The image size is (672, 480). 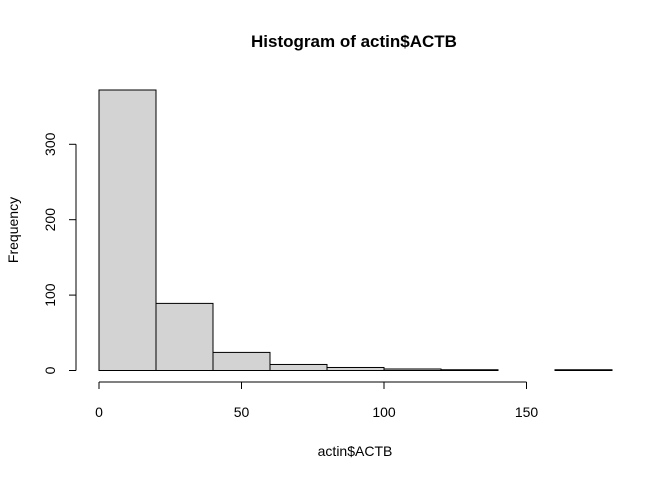 What do you see at coordinates (99, 412) in the screenshot?
I see `x-tick-label: 0` at bounding box center [99, 412].